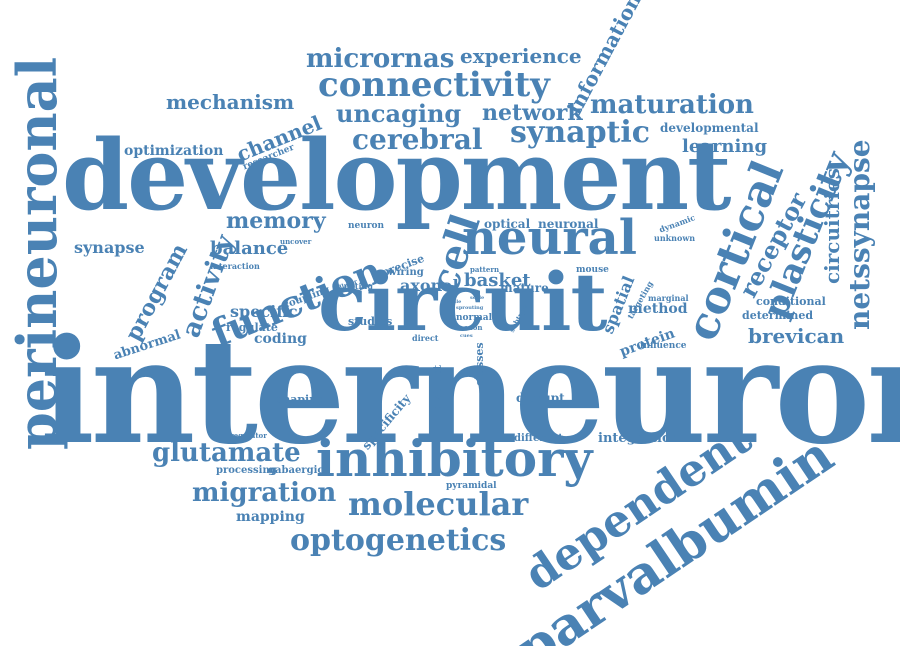  I want to click on word-gabaergic: gabaergic, so click(296, 470).